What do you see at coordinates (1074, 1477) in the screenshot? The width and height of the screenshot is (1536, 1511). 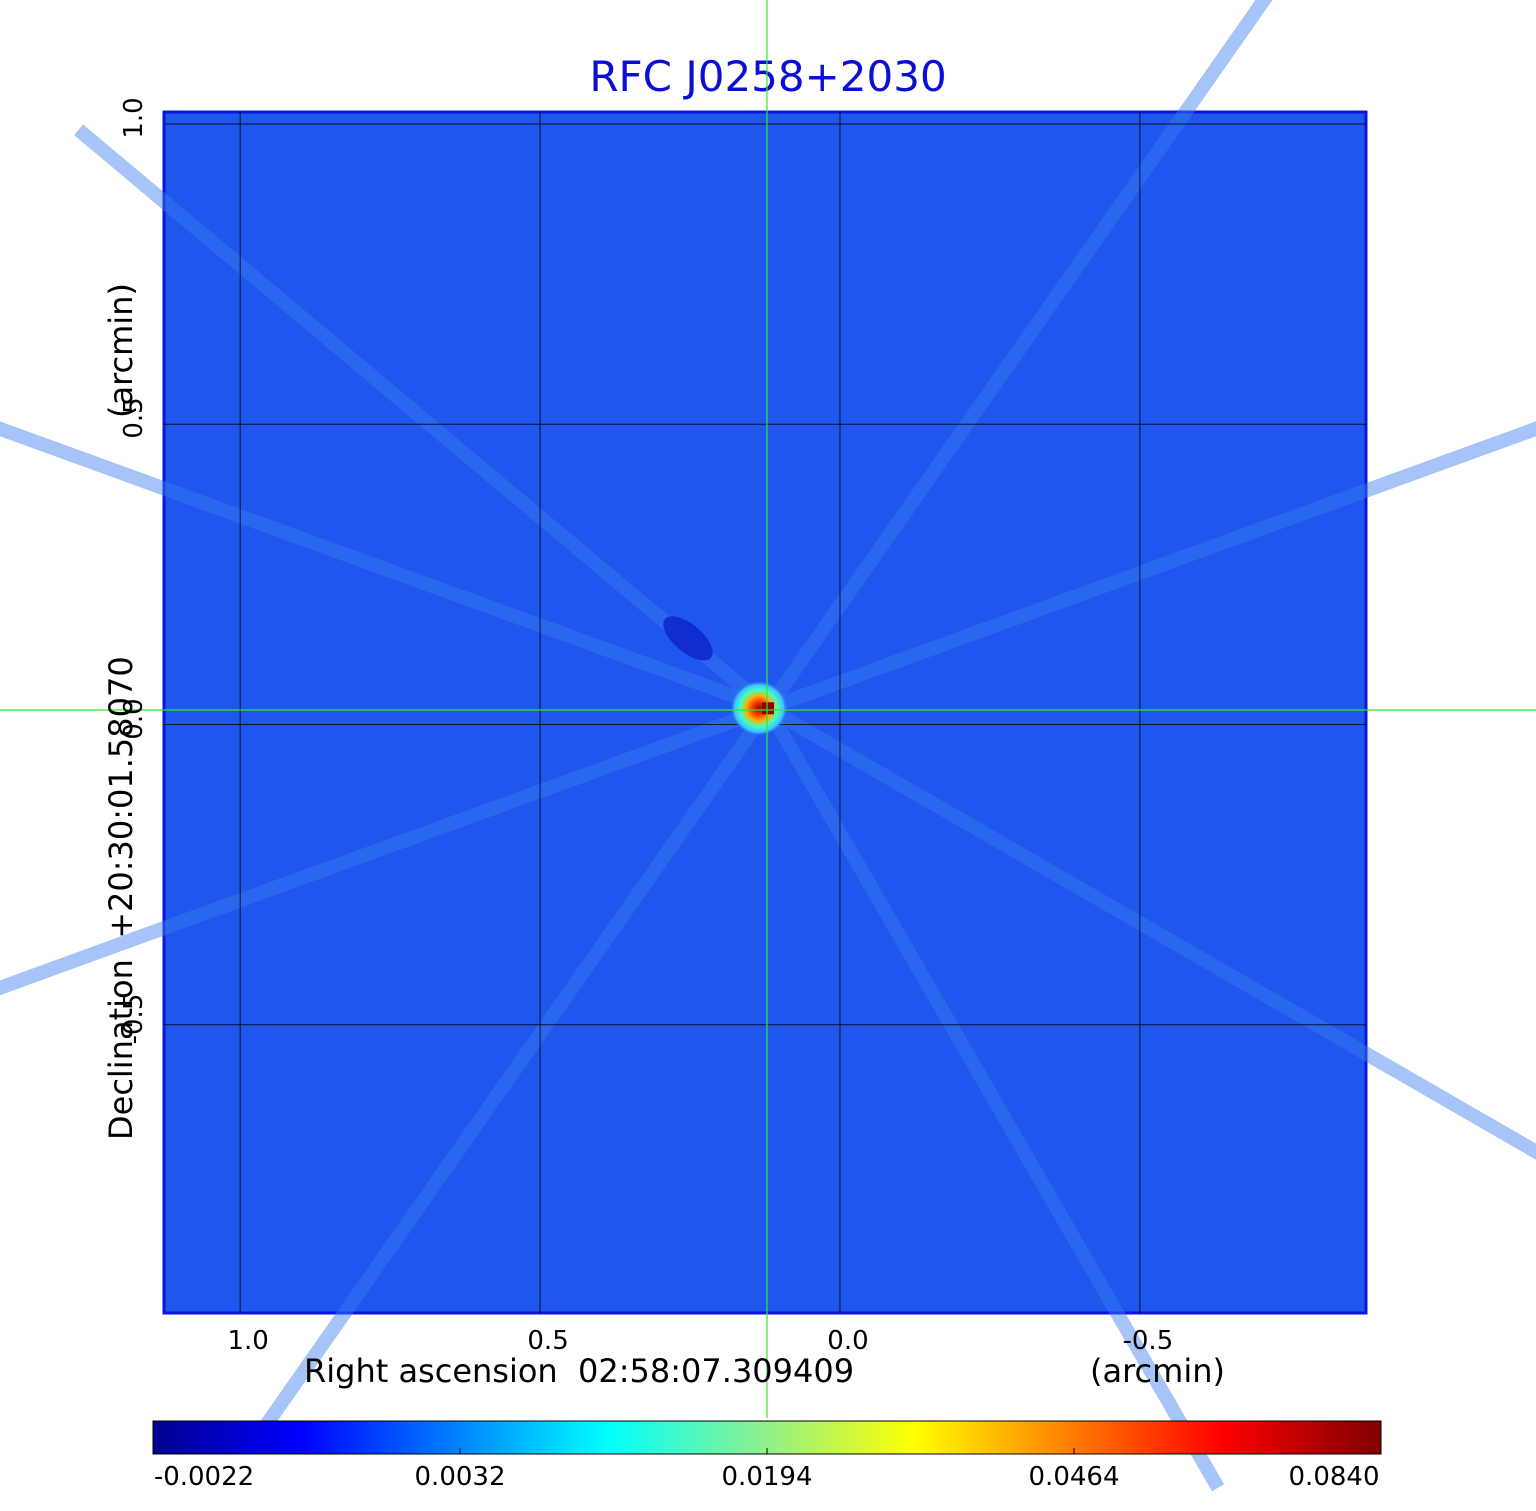 I see `colorbar-tick-label: 0.0464` at bounding box center [1074, 1477].